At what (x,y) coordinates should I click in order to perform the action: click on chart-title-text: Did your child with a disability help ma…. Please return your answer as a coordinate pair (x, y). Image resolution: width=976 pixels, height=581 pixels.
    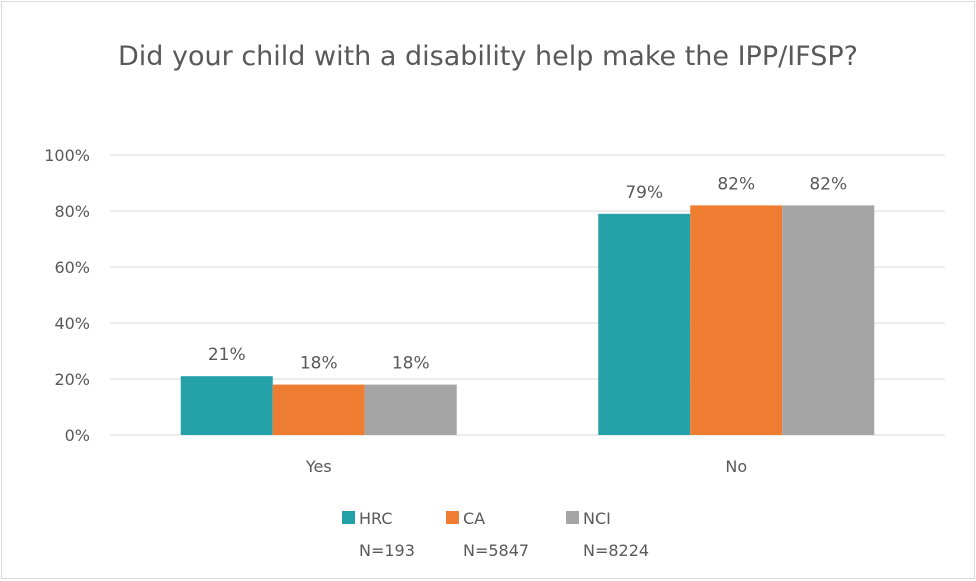
    Looking at the image, I should click on (488, 56).